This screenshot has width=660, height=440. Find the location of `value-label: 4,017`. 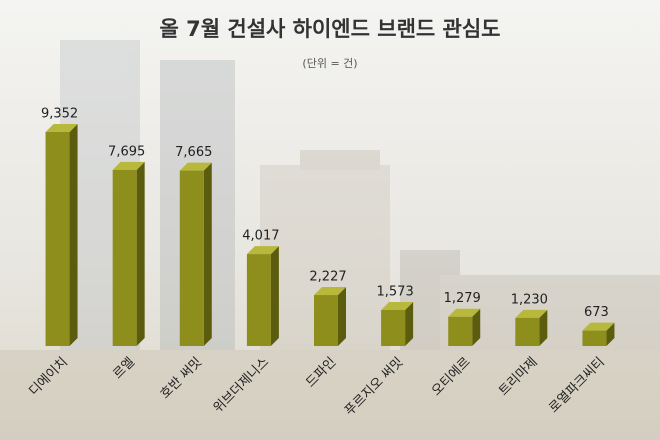

value-label: 4,017 is located at coordinates (260, 236).